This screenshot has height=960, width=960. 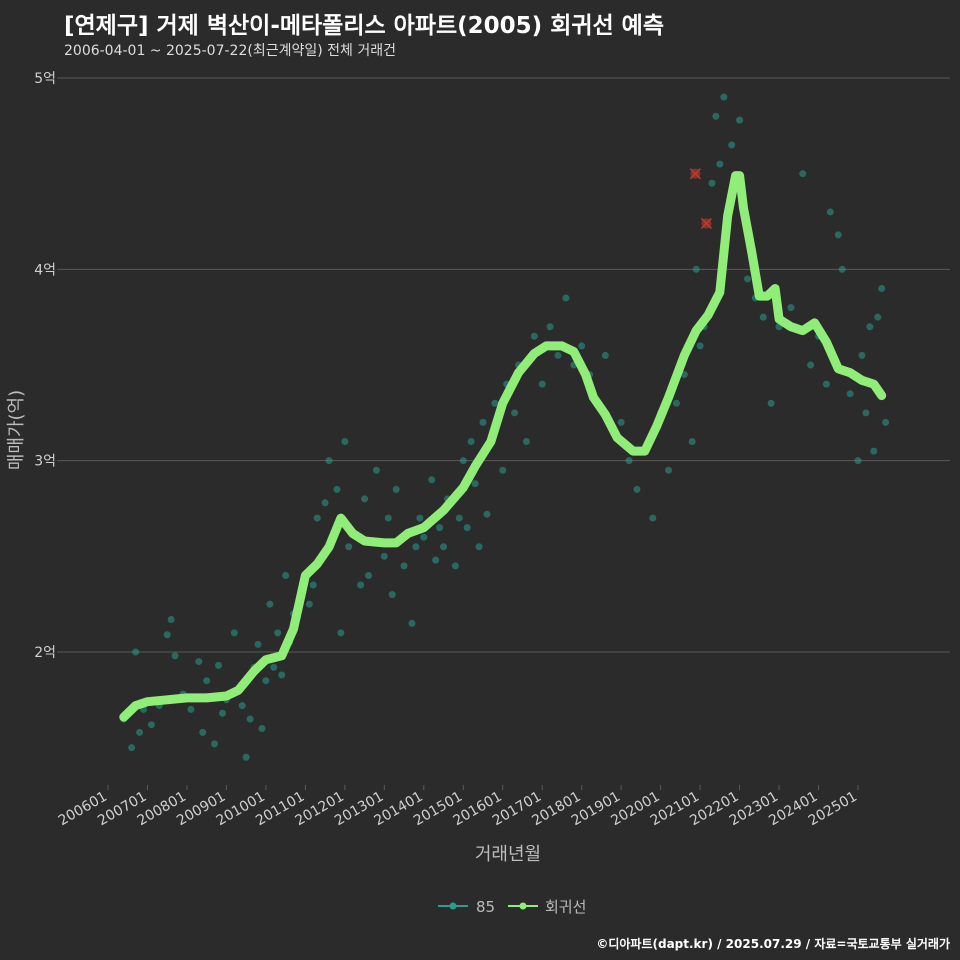 What do you see at coordinates (700, 198) in the screenshot?
I see `outlier-markers` at bounding box center [700, 198].